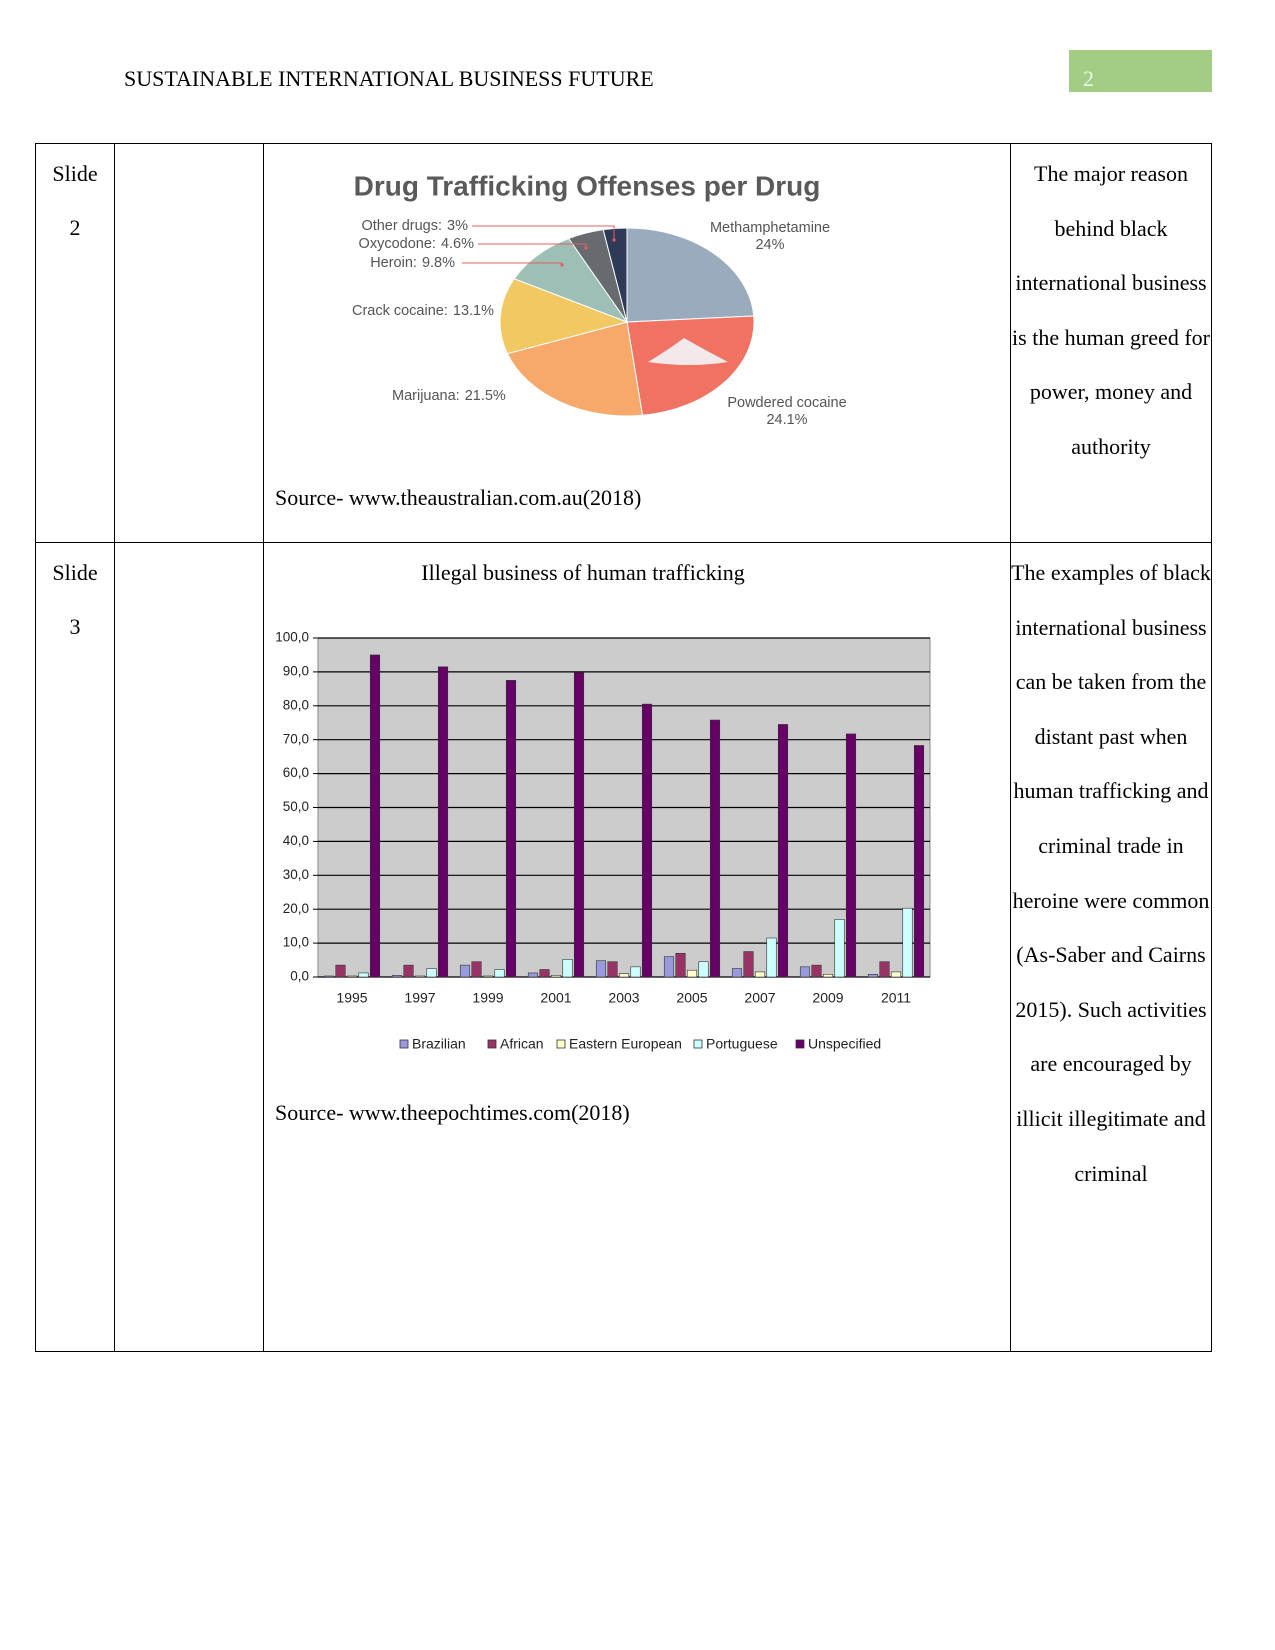 Image resolution: width=1275 pixels, height=1650 pixels. I want to click on x-tick-label: 2001, so click(555, 998).